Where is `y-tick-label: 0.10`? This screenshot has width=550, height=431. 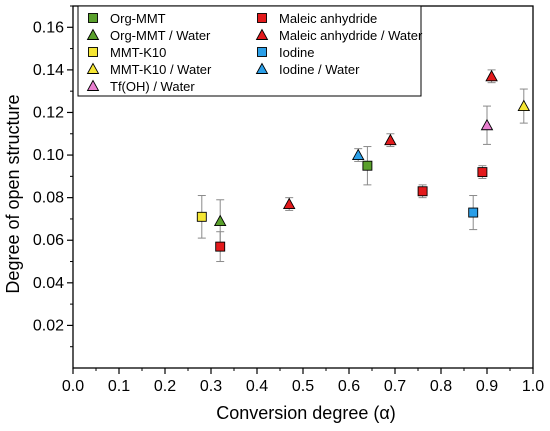 y-tick-label: 0.10 is located at coordinates (48, 155).